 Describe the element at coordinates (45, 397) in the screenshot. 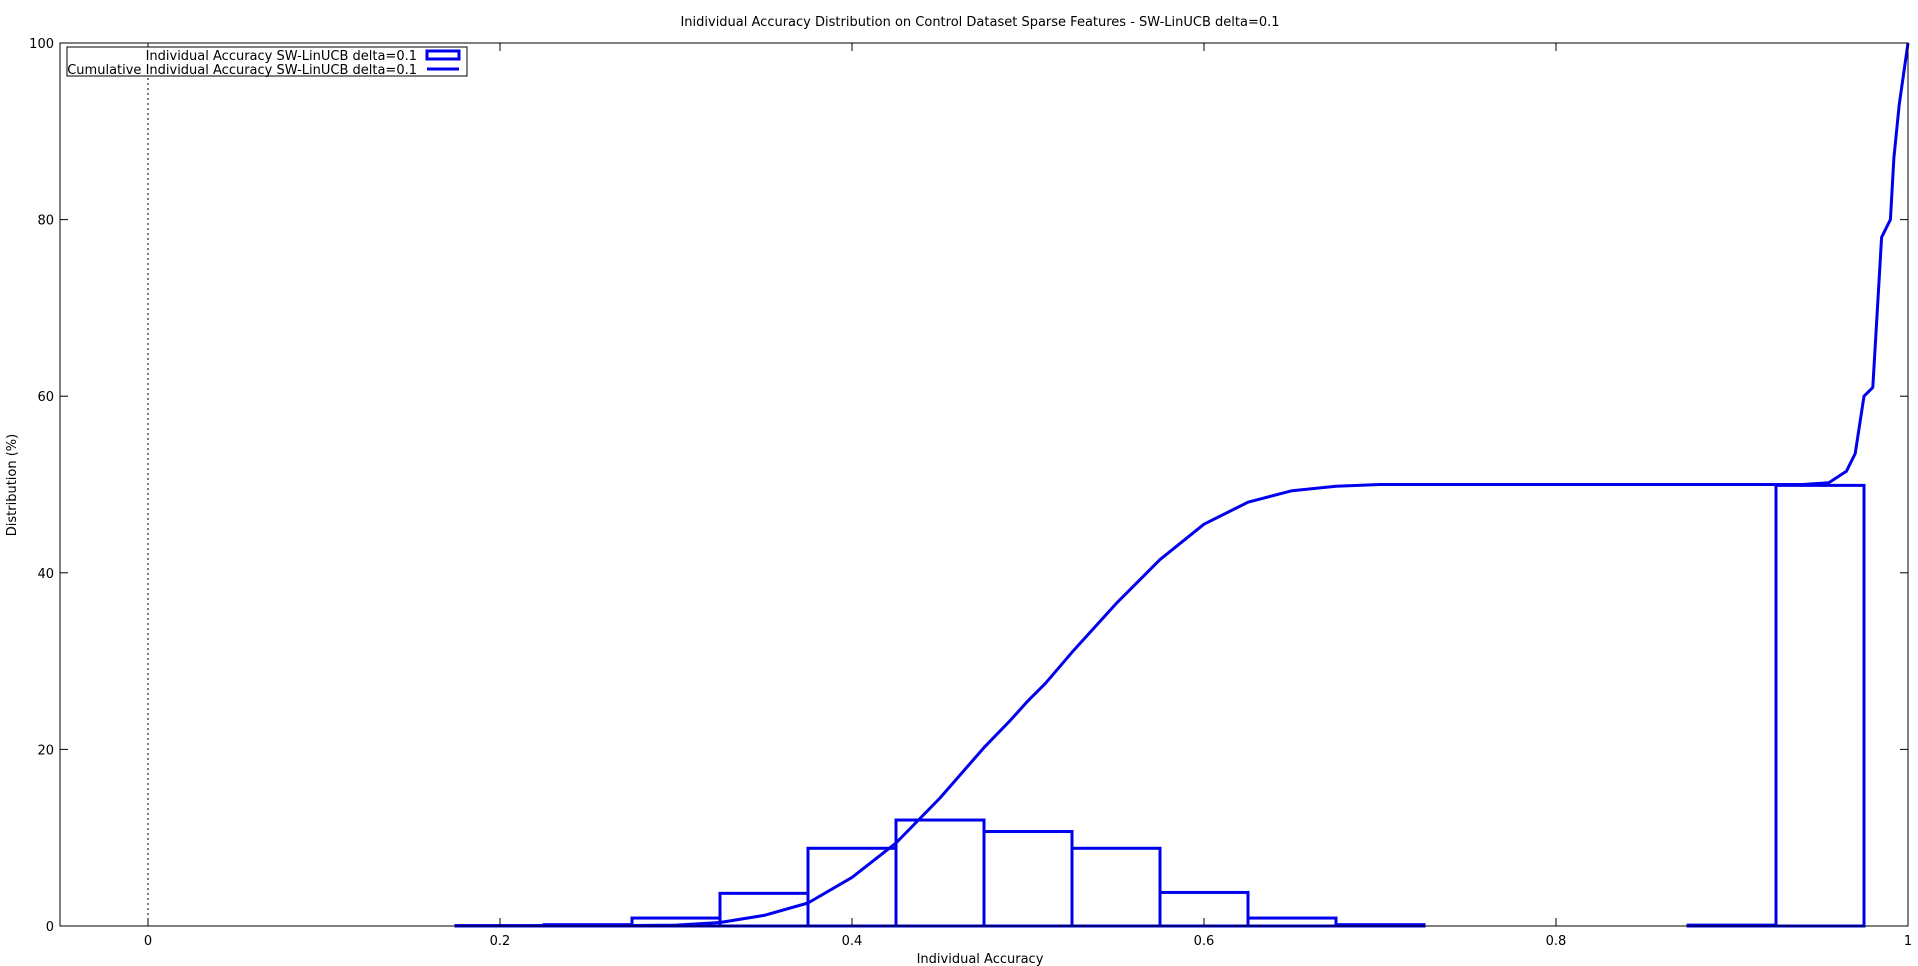

I see `y-tick-label: 60` at that location.